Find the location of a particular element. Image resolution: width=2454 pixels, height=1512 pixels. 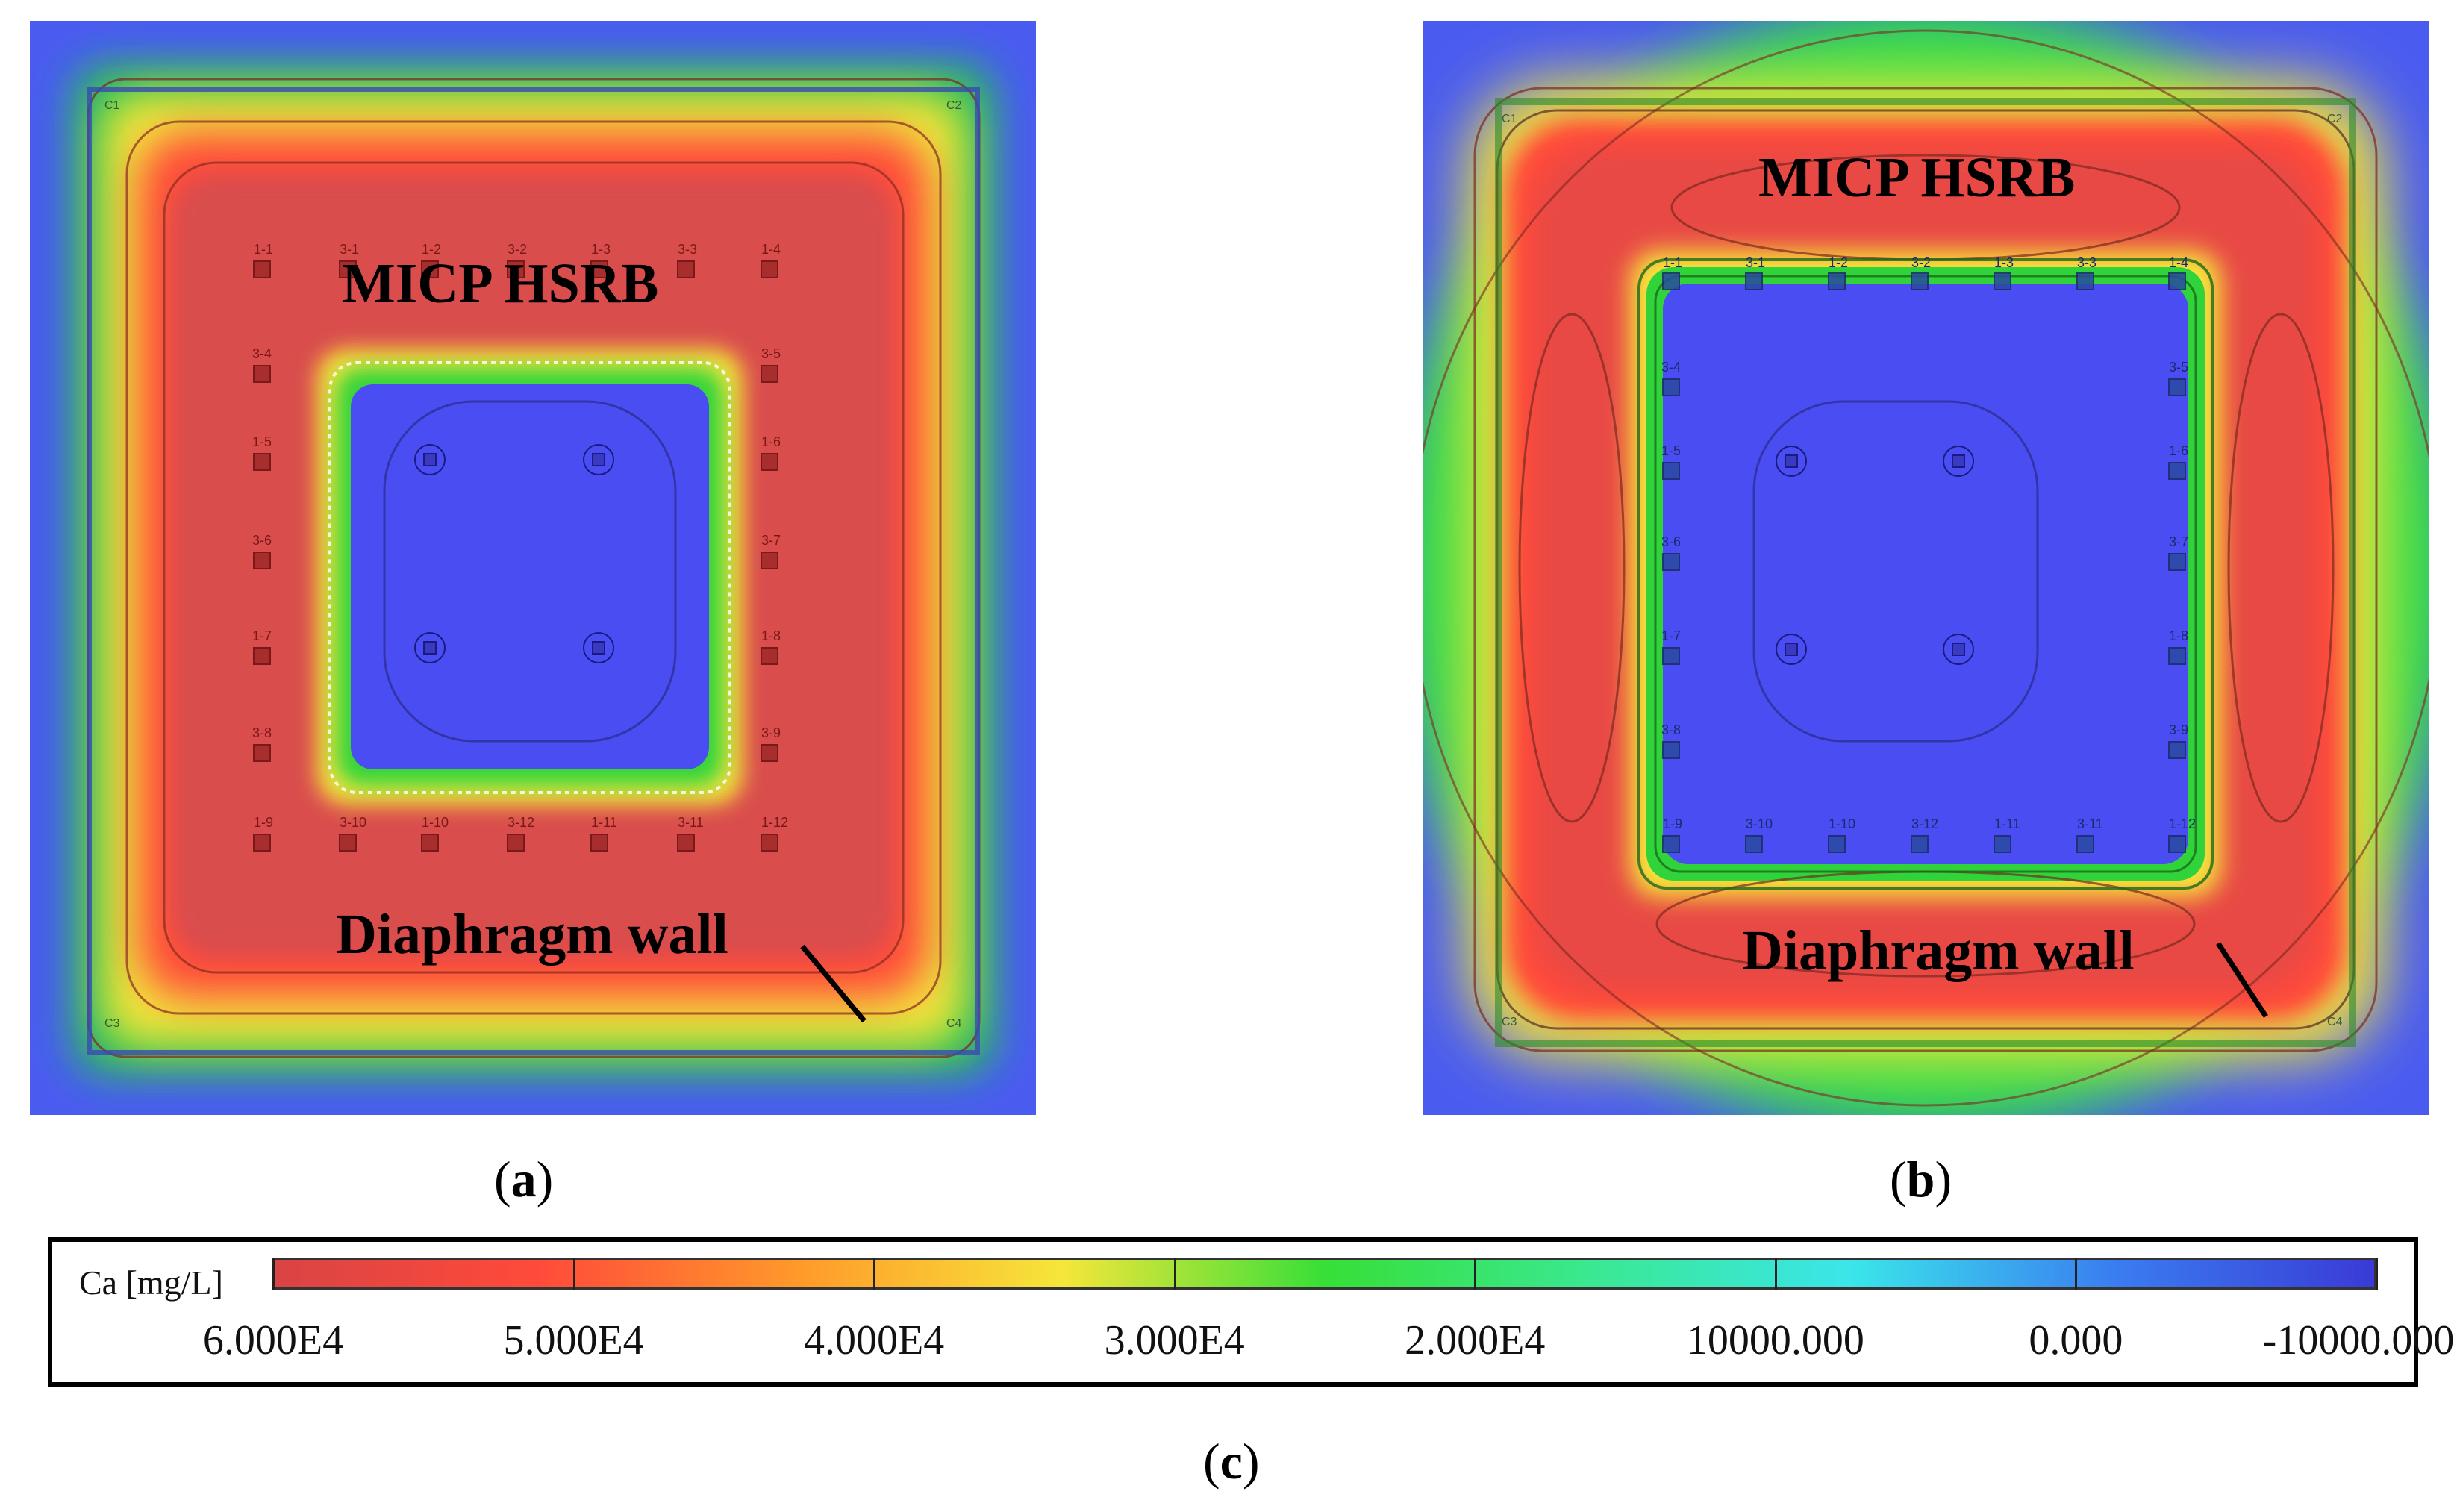

colorbar-tick-label: 5.000E4 is located at coordinates (573, 1340).